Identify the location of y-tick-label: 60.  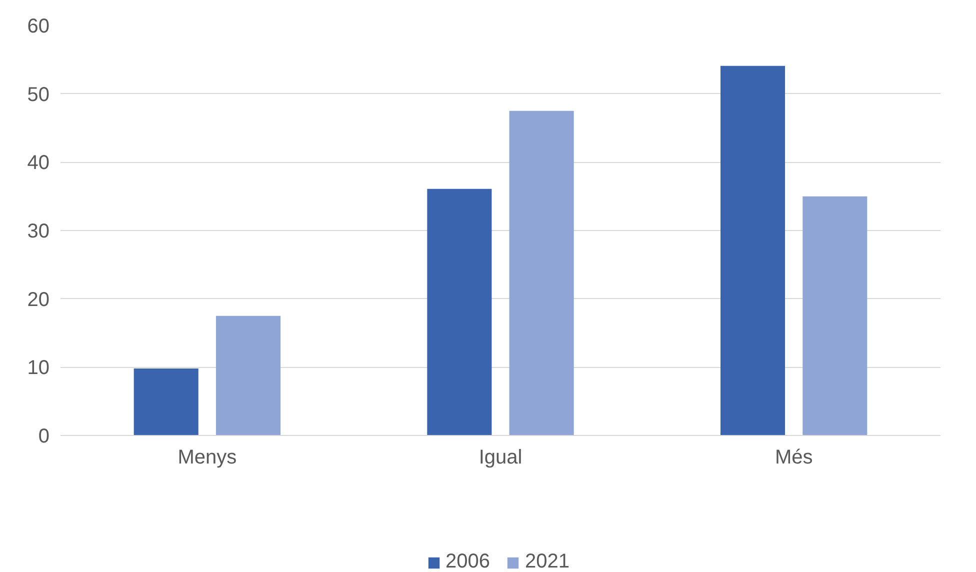
(38, 27).